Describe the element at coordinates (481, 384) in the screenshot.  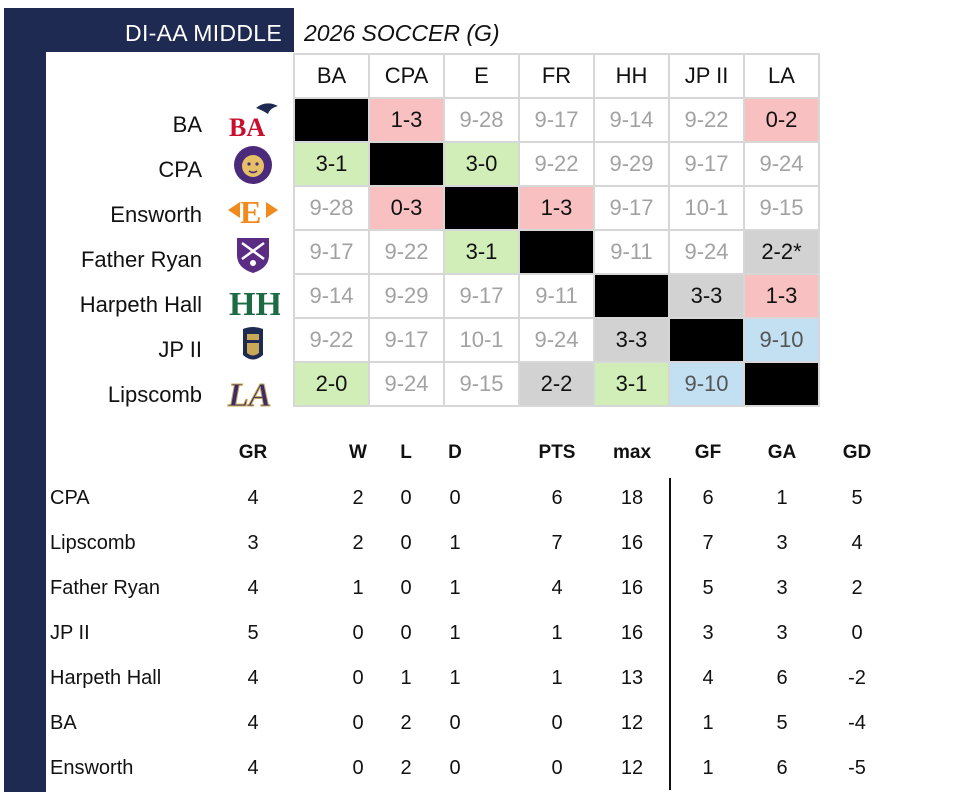
I see `matrix-cell: 9-15` at that location.